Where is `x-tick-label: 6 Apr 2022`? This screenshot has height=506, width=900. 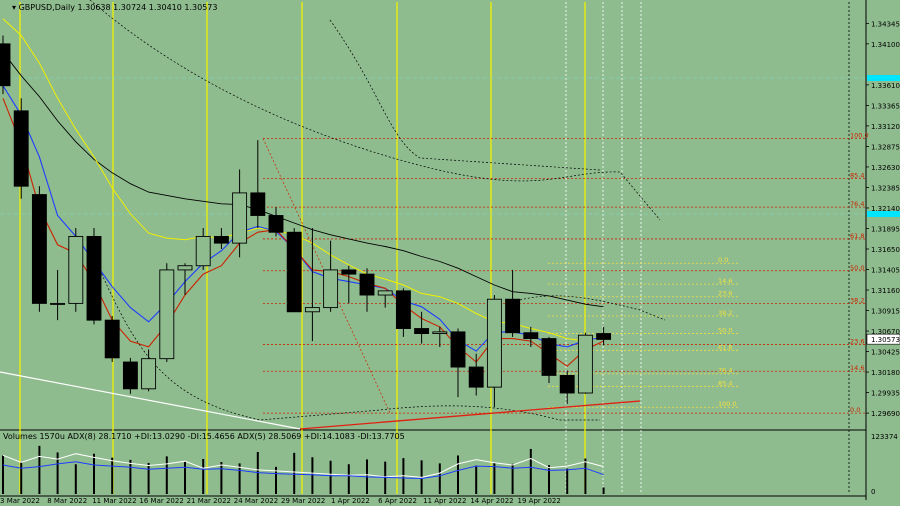
x-tick-label: 6 Apr 2022 is located at coordinates (397, 501).